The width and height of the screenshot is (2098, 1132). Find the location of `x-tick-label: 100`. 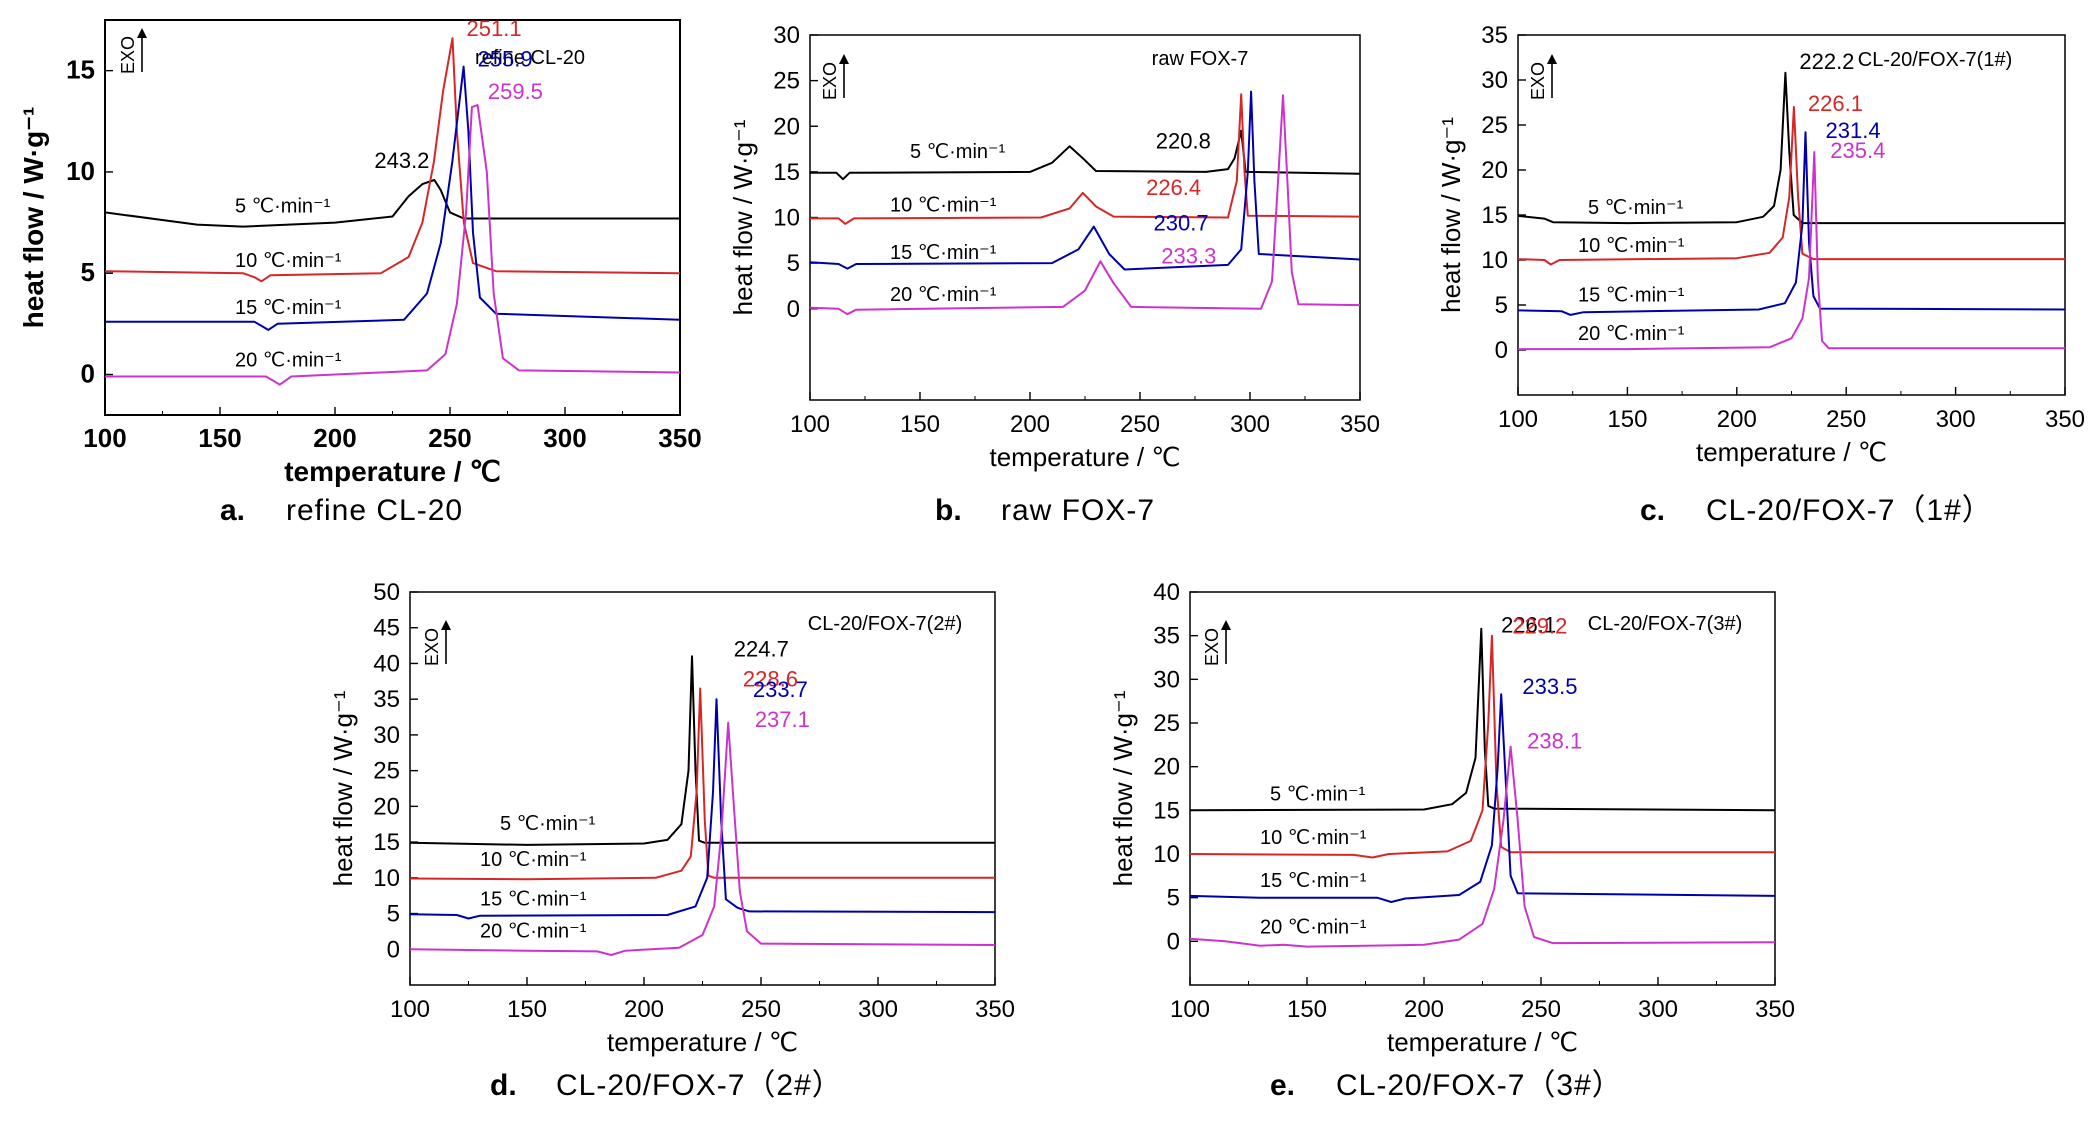

x-tick-label: 100 is located at coordinates (1518, 419).